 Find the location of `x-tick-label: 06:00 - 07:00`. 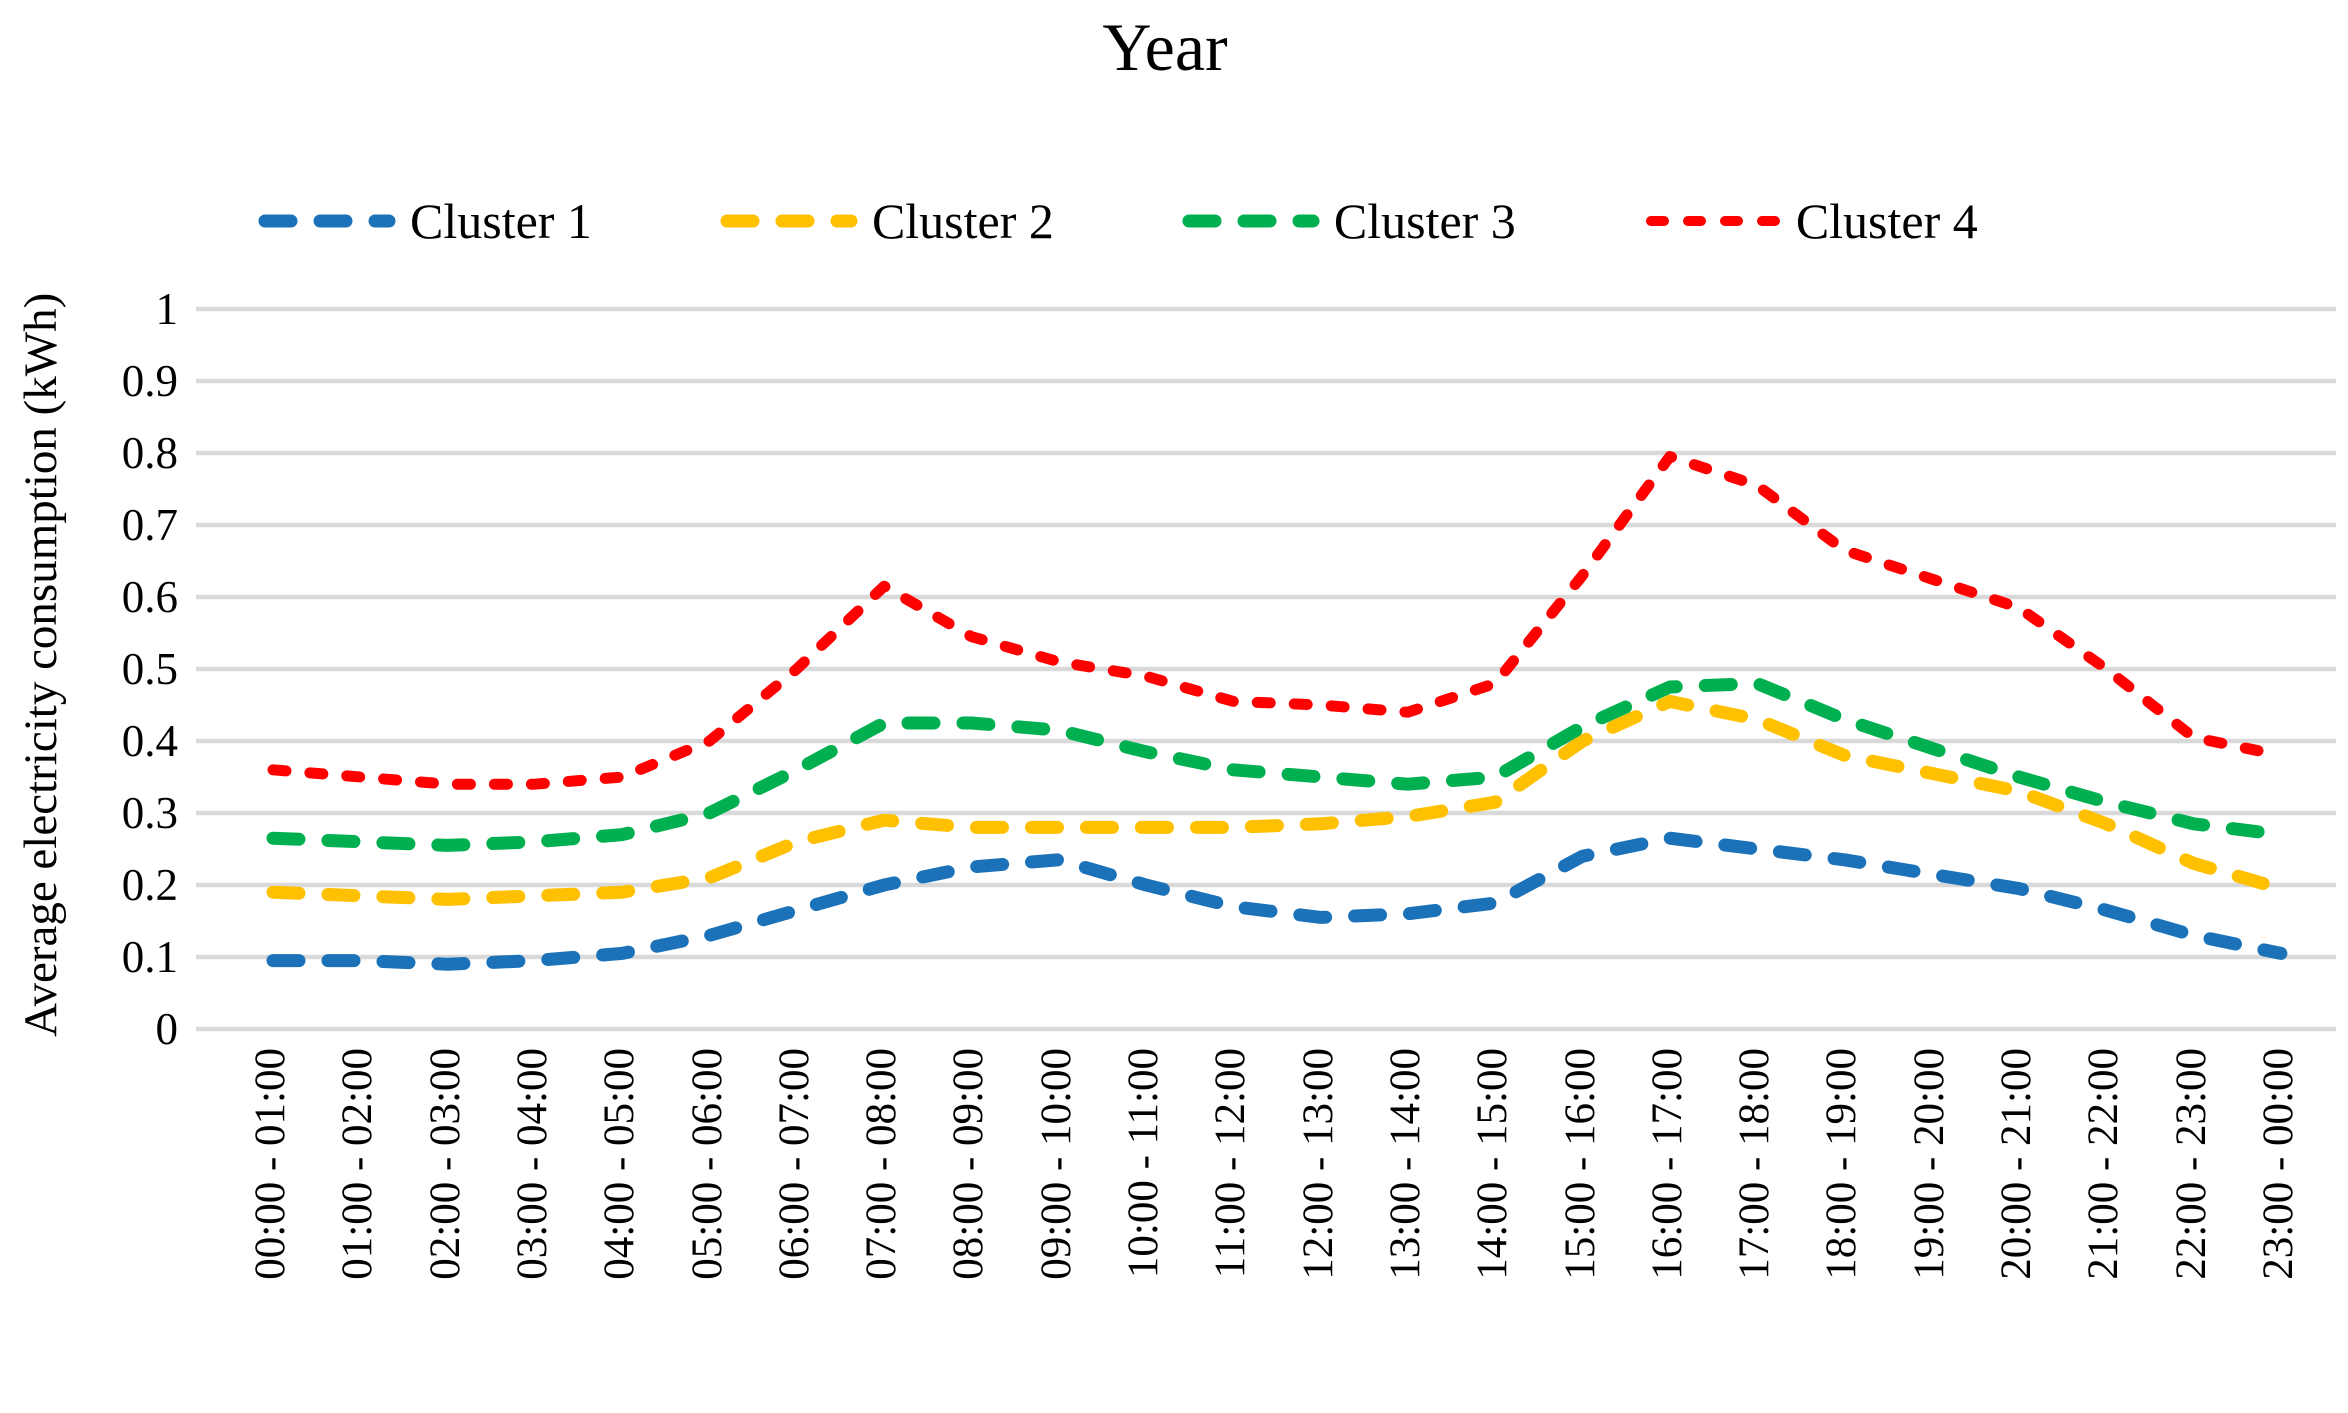

x-tick-label: 06:00 - 07:00 is located at coordinates (794, 1164).